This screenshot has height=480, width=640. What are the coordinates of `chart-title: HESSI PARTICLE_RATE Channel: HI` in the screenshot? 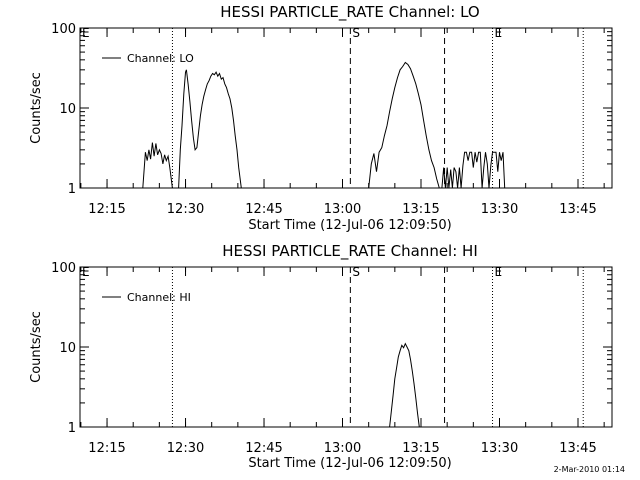 It's located at (350, 251).